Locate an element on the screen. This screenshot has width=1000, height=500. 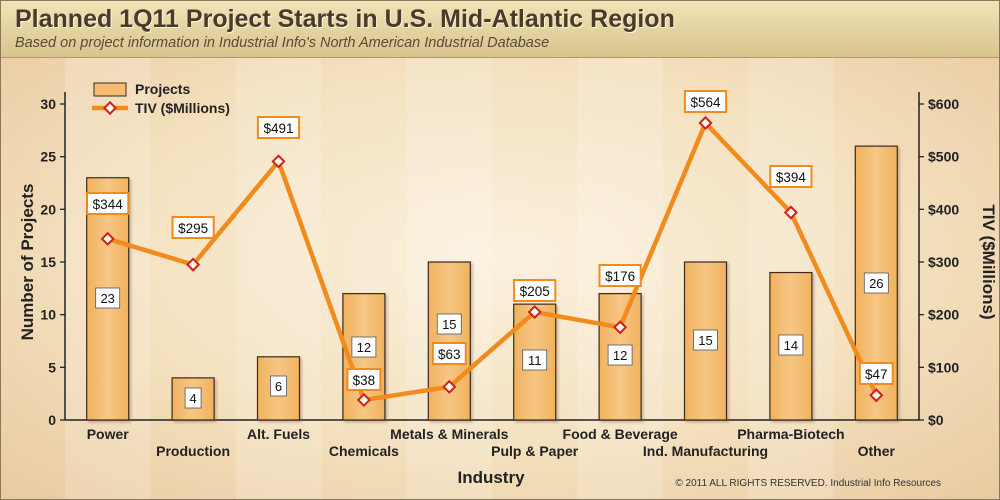
tiv-value-label: $176 is located at coordinates (620, 276).